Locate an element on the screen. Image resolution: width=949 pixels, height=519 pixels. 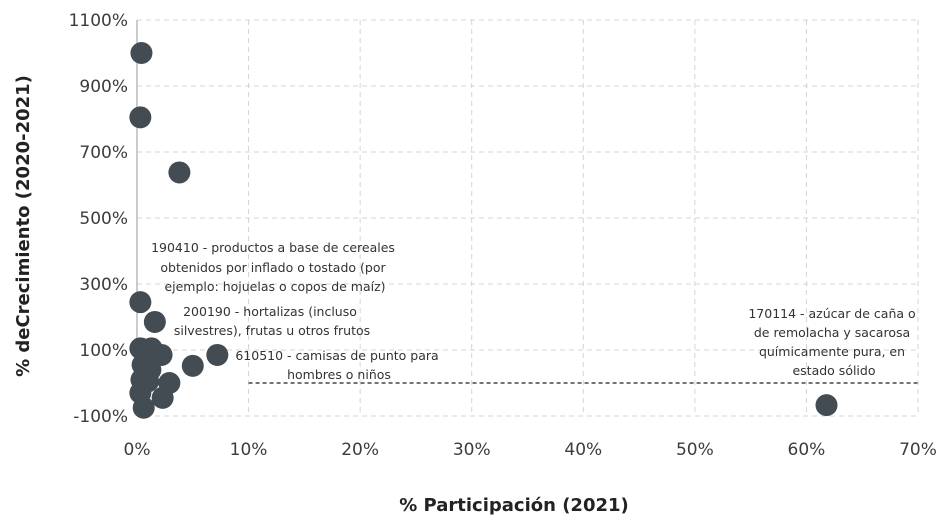
y-axis-title: % deCrecimiento (2020-2021) is located at coordinates (23, 226).